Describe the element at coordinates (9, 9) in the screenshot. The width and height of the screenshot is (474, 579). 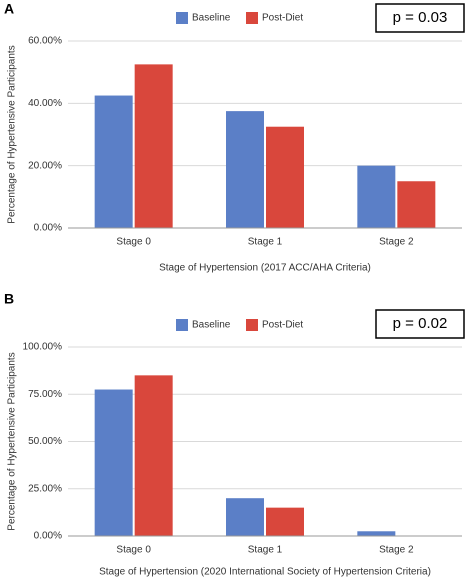
I see `panel-label: A` at that location.